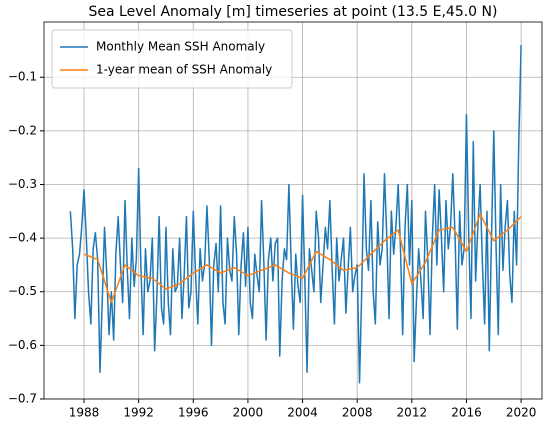 The image size is (554, 432). I want to click on x-tick-label: 2012, so click(412, 413).